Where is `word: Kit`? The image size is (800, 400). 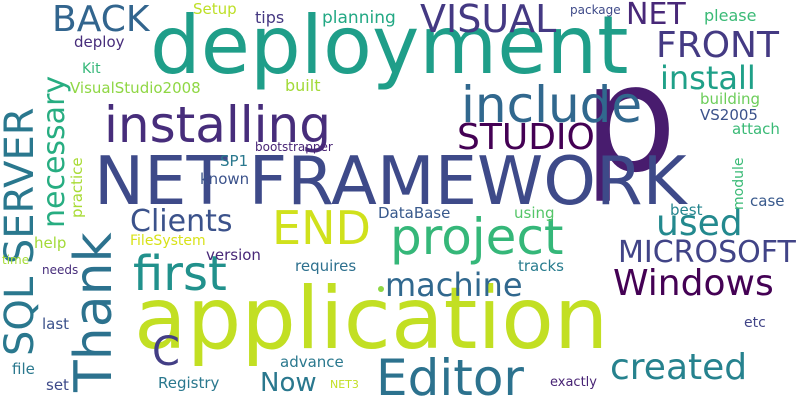
word: Kit is located at coordinates (91, 69).